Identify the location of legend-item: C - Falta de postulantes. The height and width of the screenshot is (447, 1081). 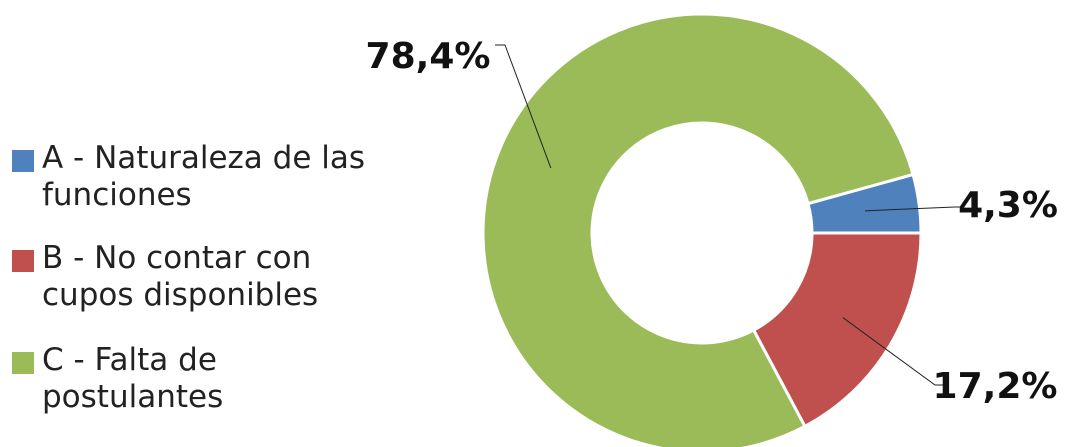
(197, 379).